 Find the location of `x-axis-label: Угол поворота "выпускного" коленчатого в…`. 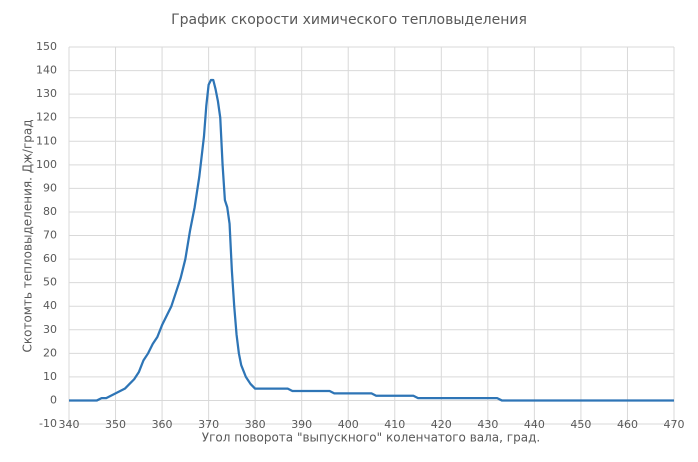

x-axis-label: Угол поворота "выпускного" коленчатого в… is located at coordinates (371, 438).